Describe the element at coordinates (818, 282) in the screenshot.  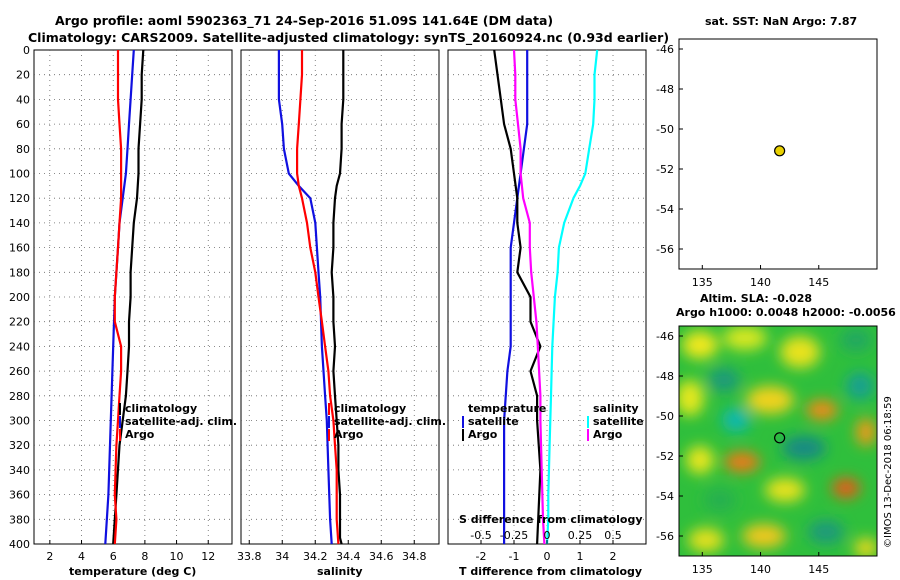
I see `map-x-tick-label: 145` at that location.